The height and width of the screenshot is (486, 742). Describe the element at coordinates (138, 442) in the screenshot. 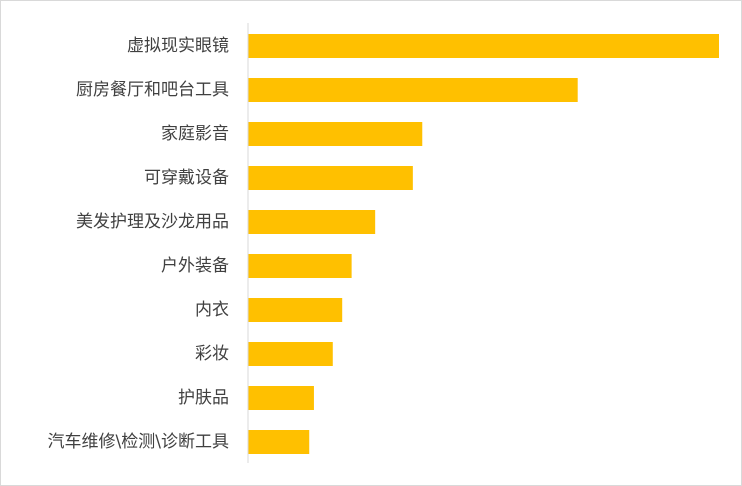

I see `category-label: 汽车维修\检测\诊断工具` at that location.